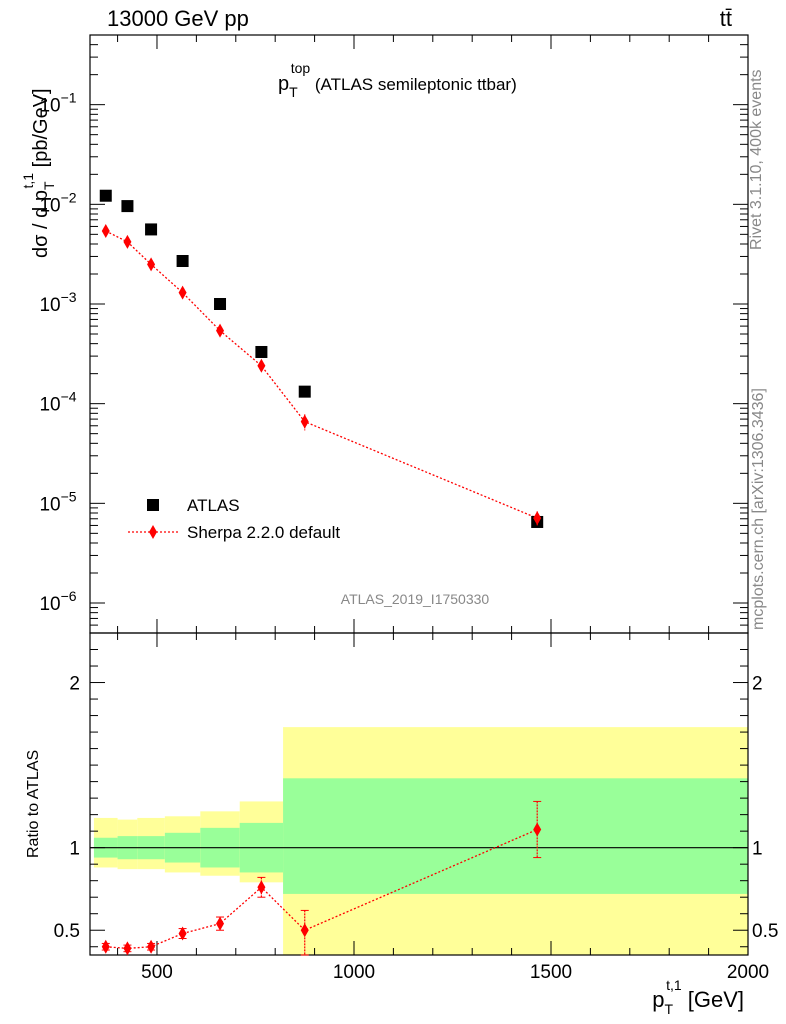 This screenshot has width=786, height=1024. What do you see at coordinates (57, 501) in the screenshot?
I see `y-tick-label: 10⁻⁵` at bounding box center [57, 501].